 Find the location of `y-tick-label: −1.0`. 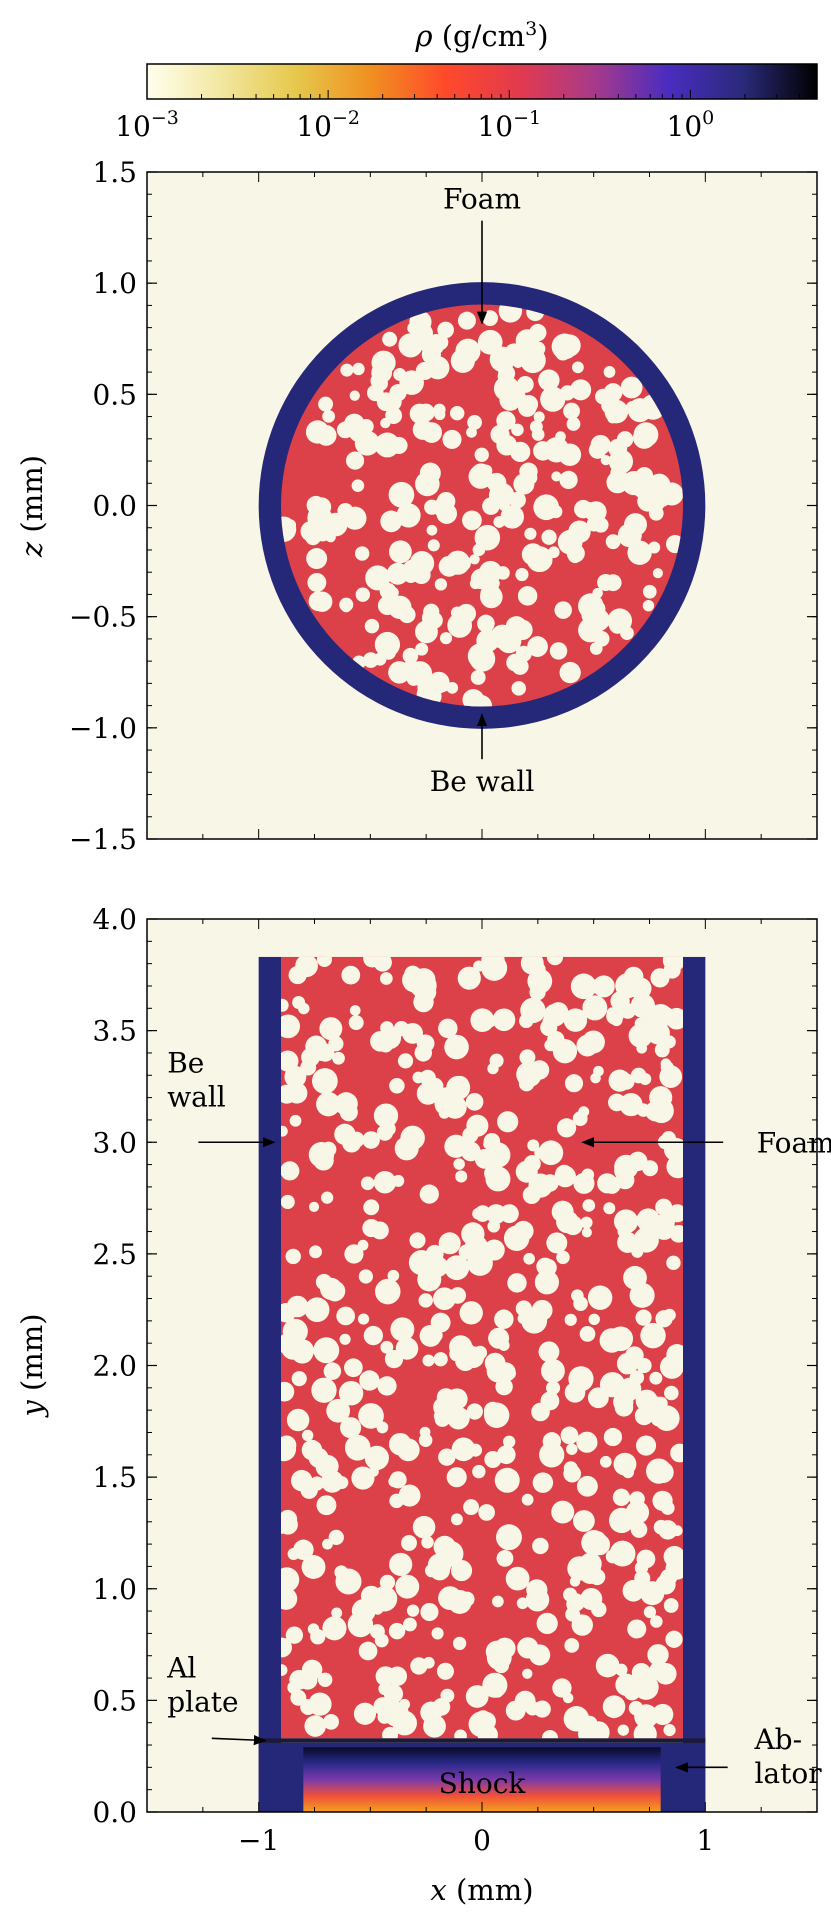

y-tick-label: −1.0 is located at coordinates (103, 728).